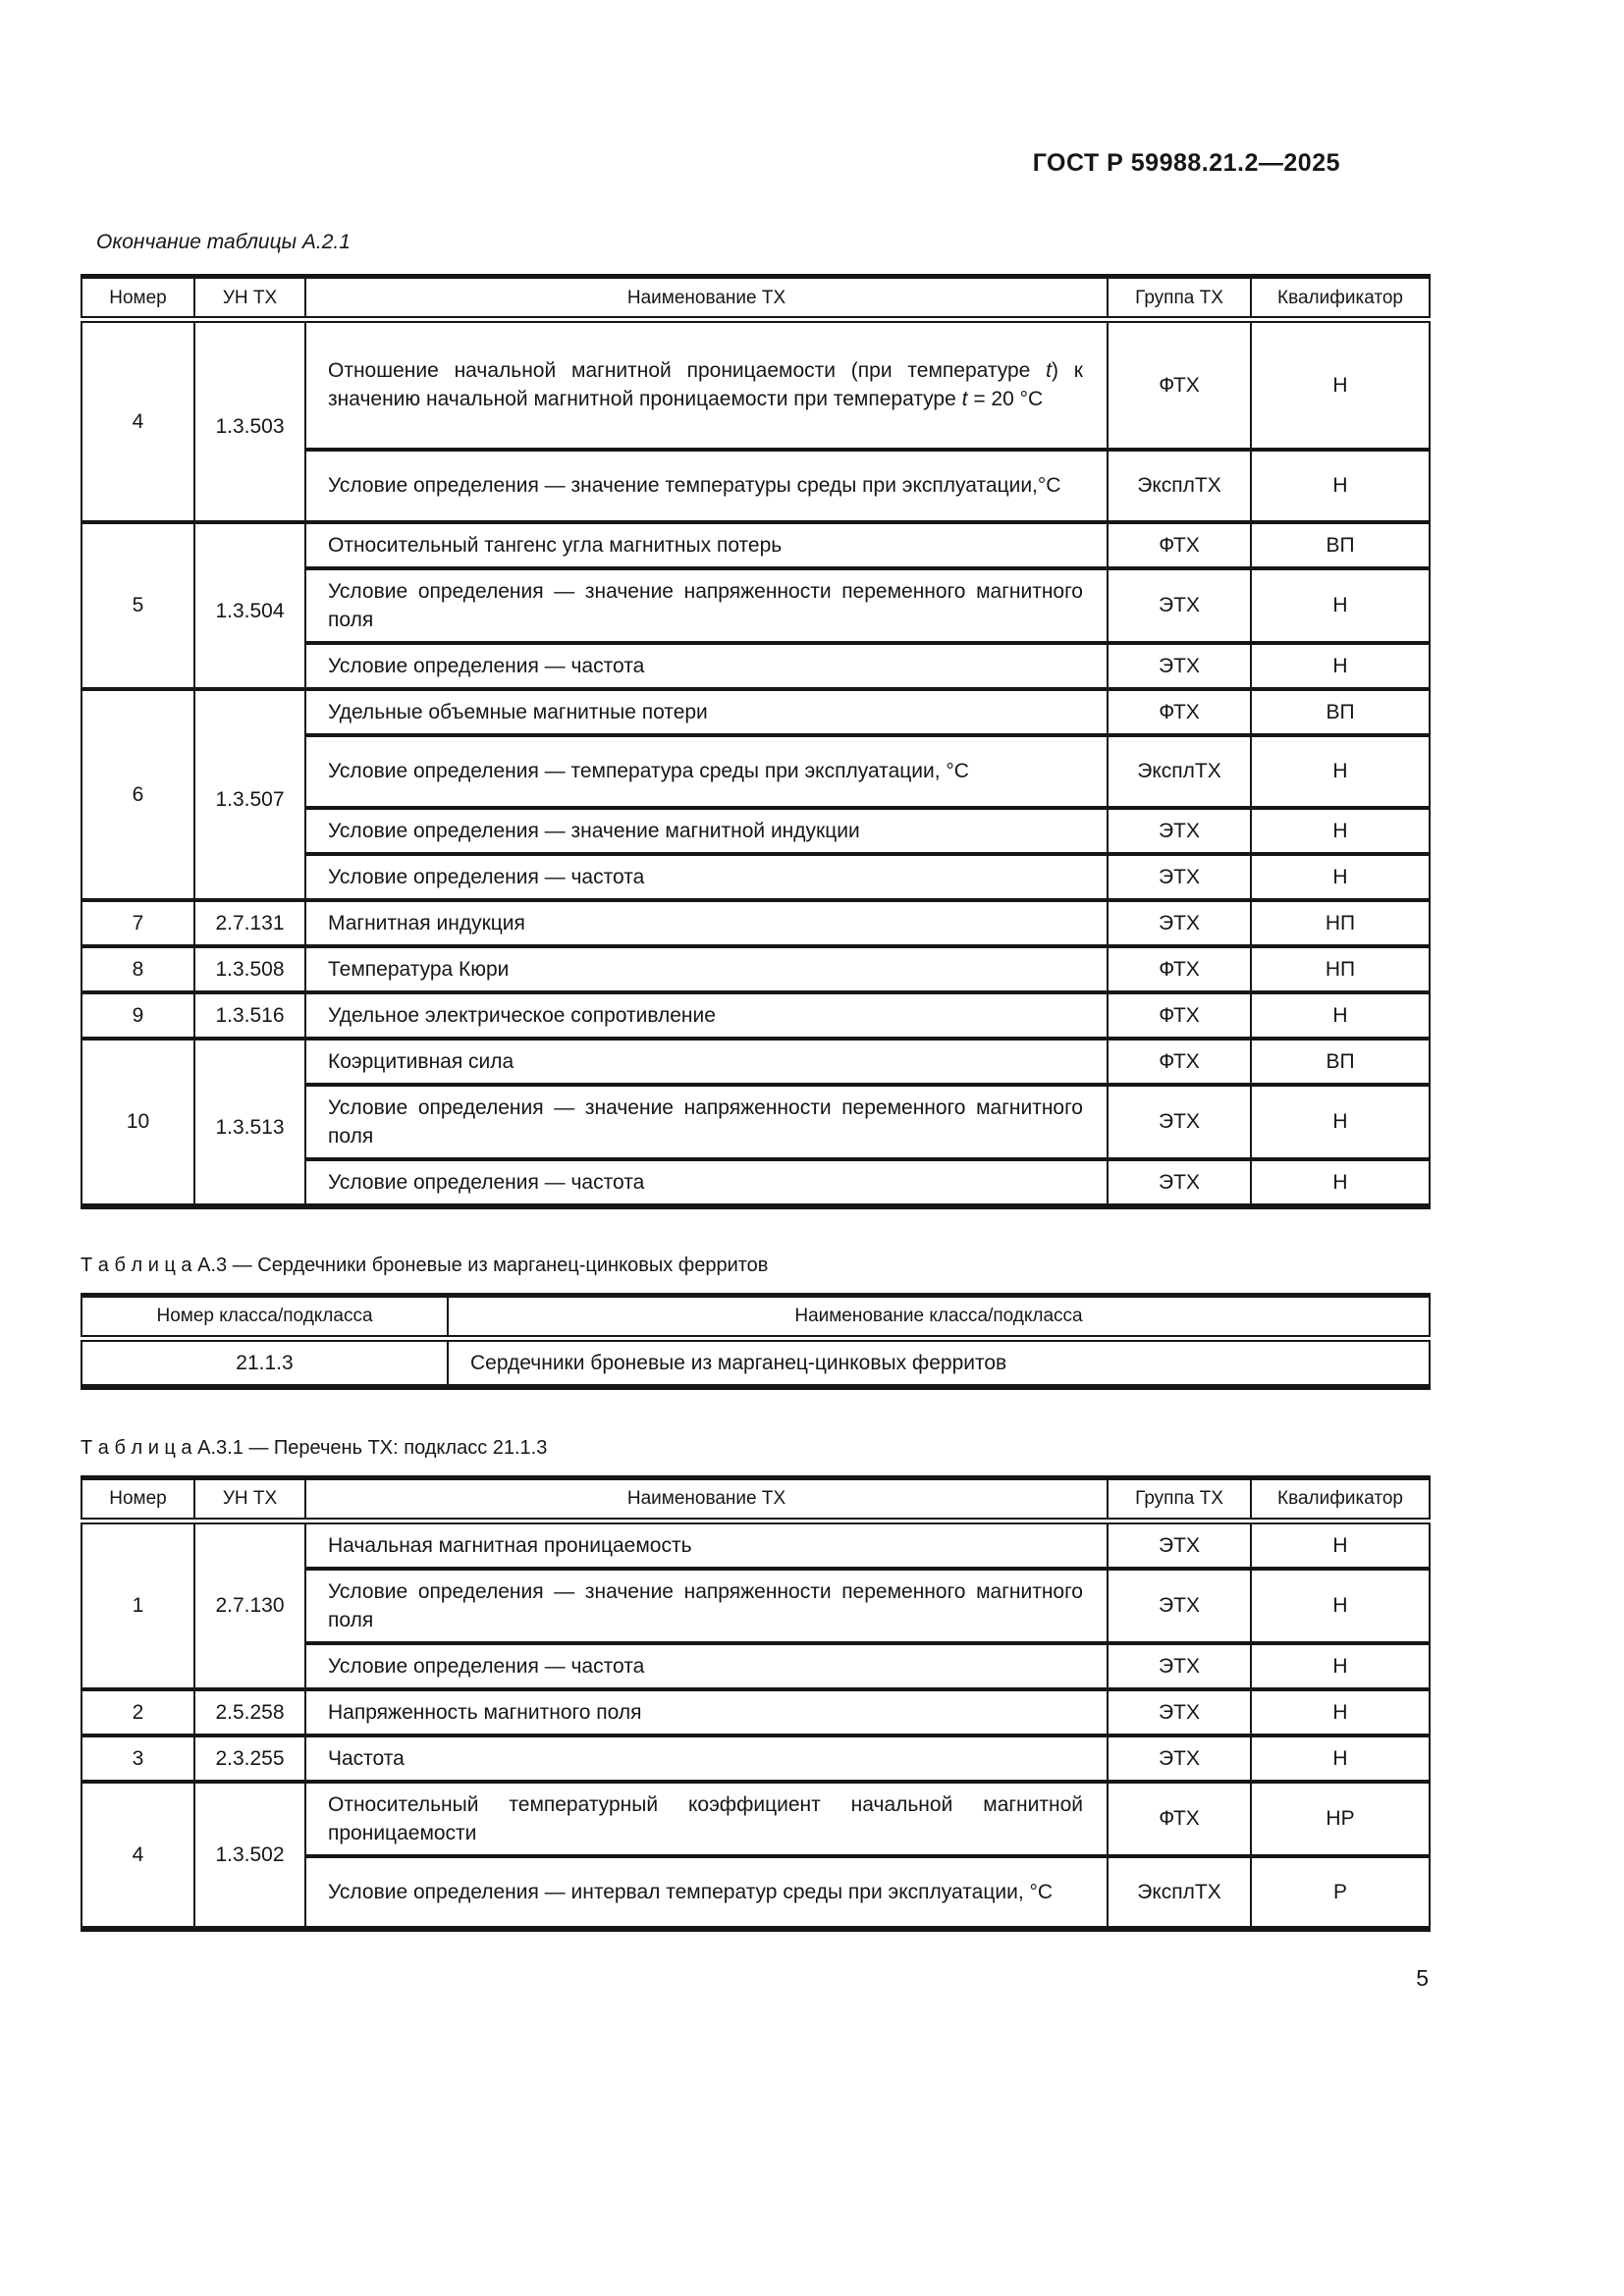  What do you see at coordinates (706, 1014) in the screenshot?
I see `name-cell: Удельное электрическое сопротивление` at bounding box center [706, 1014].